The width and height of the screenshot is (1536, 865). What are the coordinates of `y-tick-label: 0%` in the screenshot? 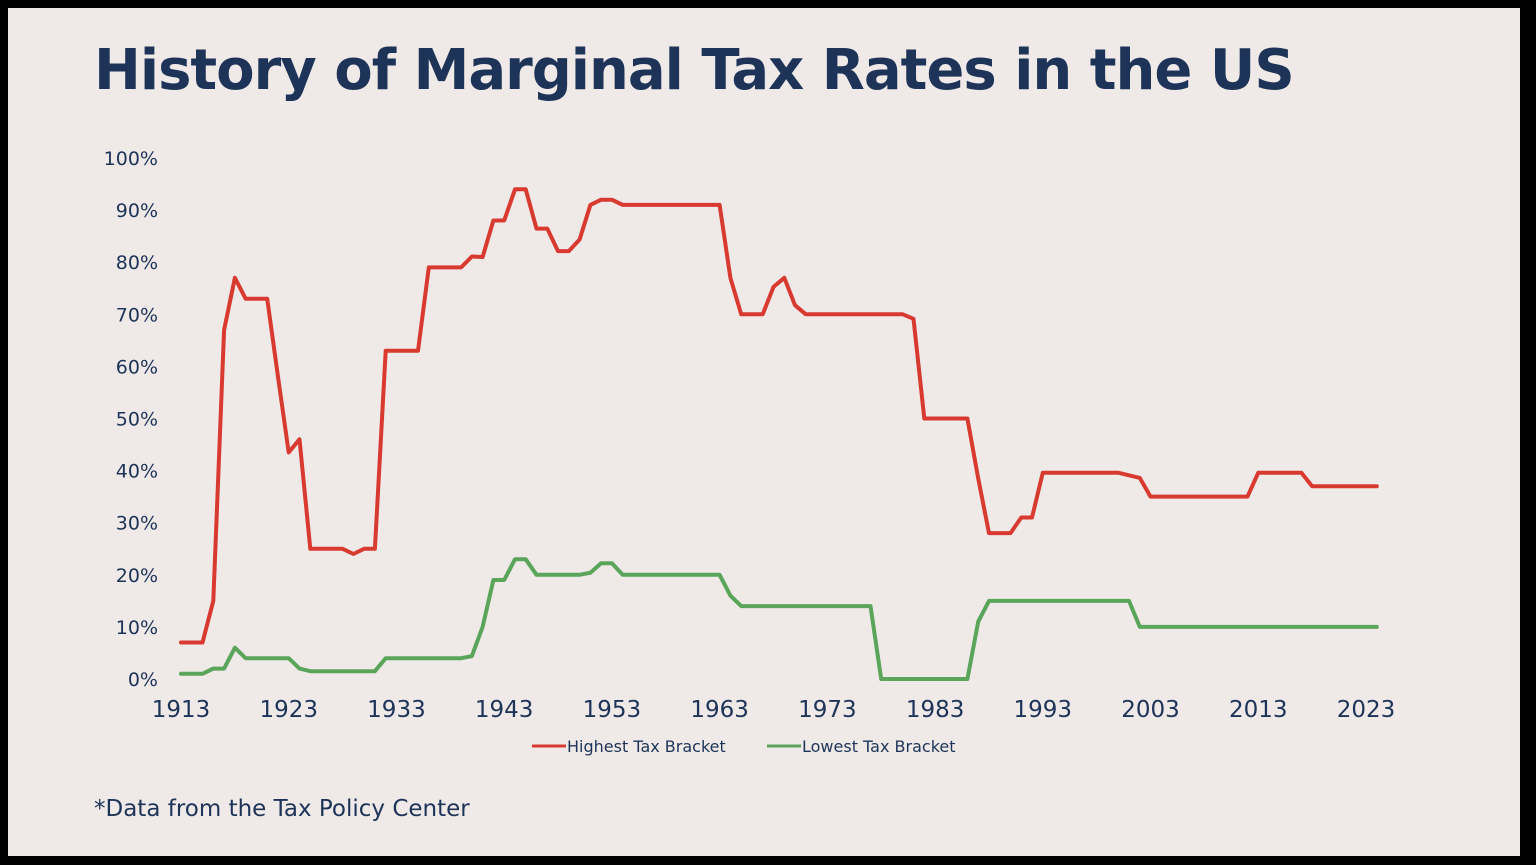 It's located at (143, 680).